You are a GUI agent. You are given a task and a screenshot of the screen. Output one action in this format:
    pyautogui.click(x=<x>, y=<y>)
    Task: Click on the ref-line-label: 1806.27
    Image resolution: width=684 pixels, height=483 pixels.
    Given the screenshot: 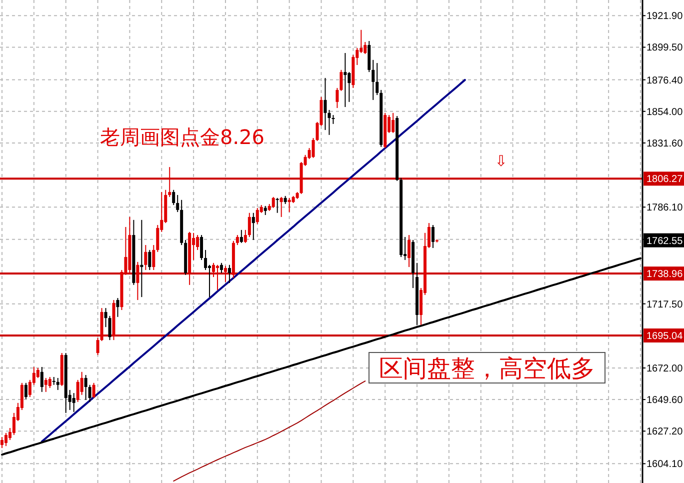 What is the action you would take?
    pyautogui.click(x=665, y=180)
    